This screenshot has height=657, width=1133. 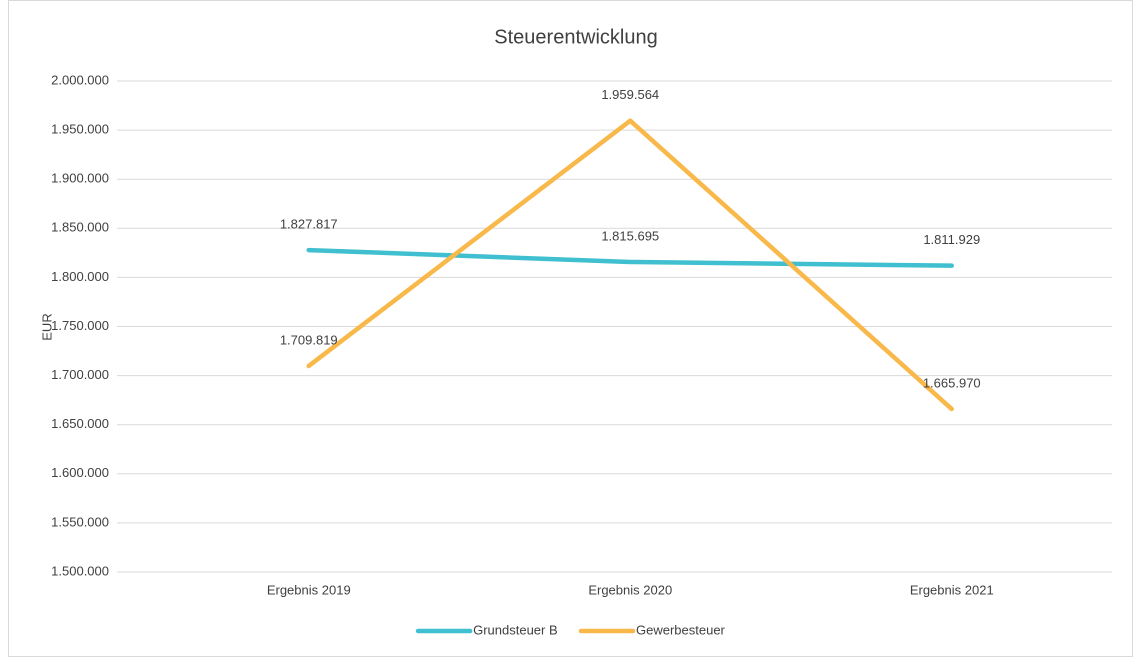 What do you see at coordinates (80, 276) in the screenshot?
I see `y-tick-label: 1.800.000` at bounding box center [80, 276].